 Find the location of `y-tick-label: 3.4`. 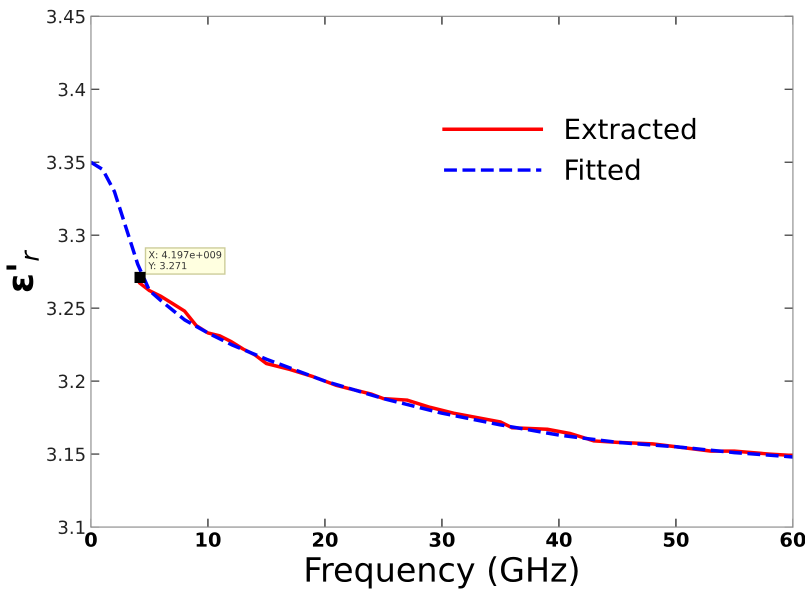

y-tick-label: 3.4 is located at coordinates (72, 89).